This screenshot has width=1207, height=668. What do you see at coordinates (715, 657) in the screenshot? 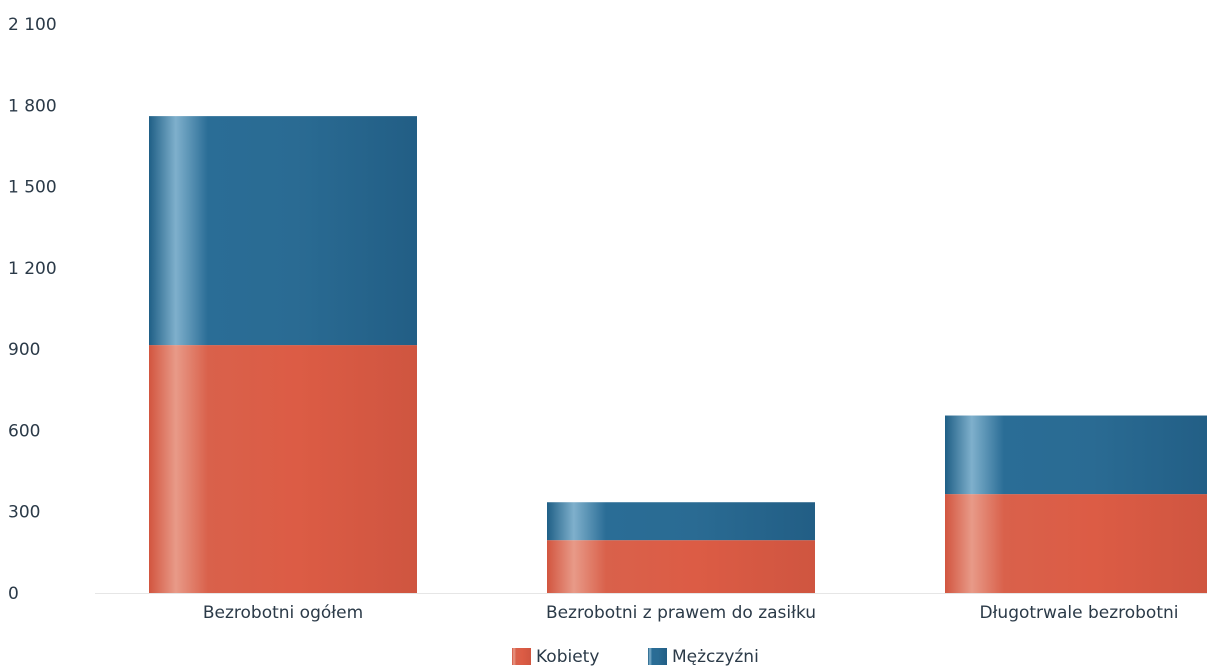
I see `legend-label: Mężczyźni` at bounding box center [715, 657].